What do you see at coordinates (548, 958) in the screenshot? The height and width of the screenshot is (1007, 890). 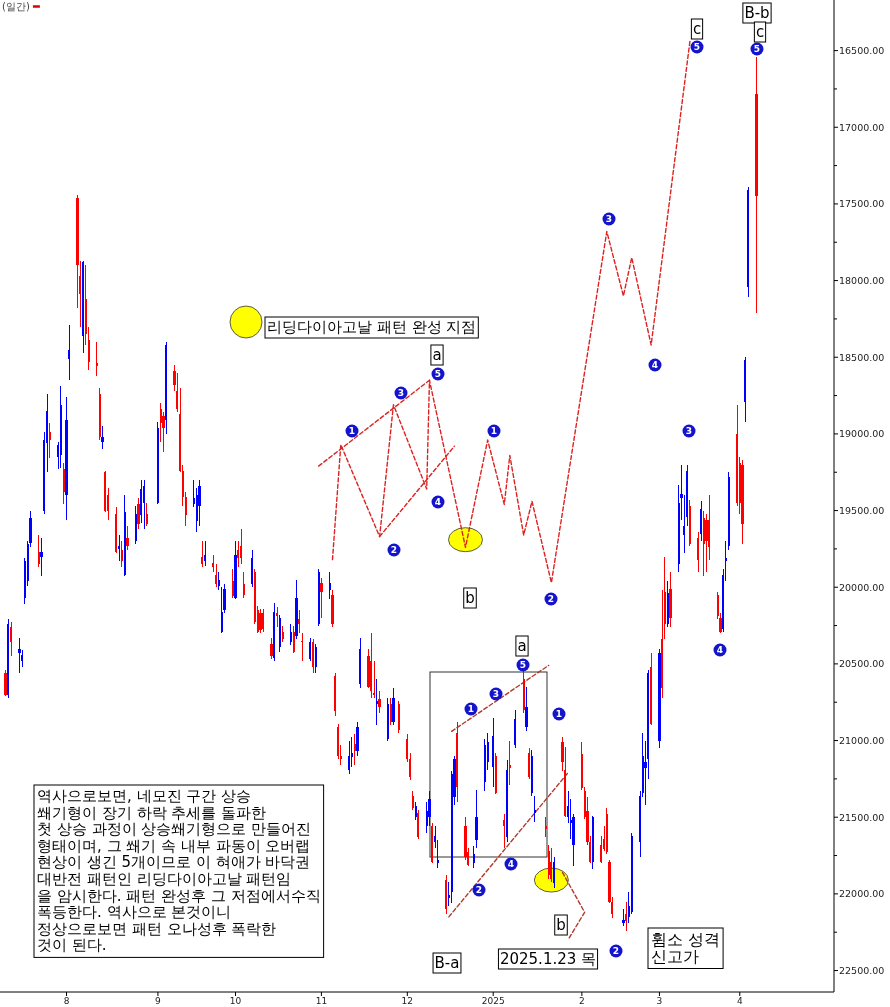 I see `annotation: 2025.1.23 목` at bounding box center [548, 958].